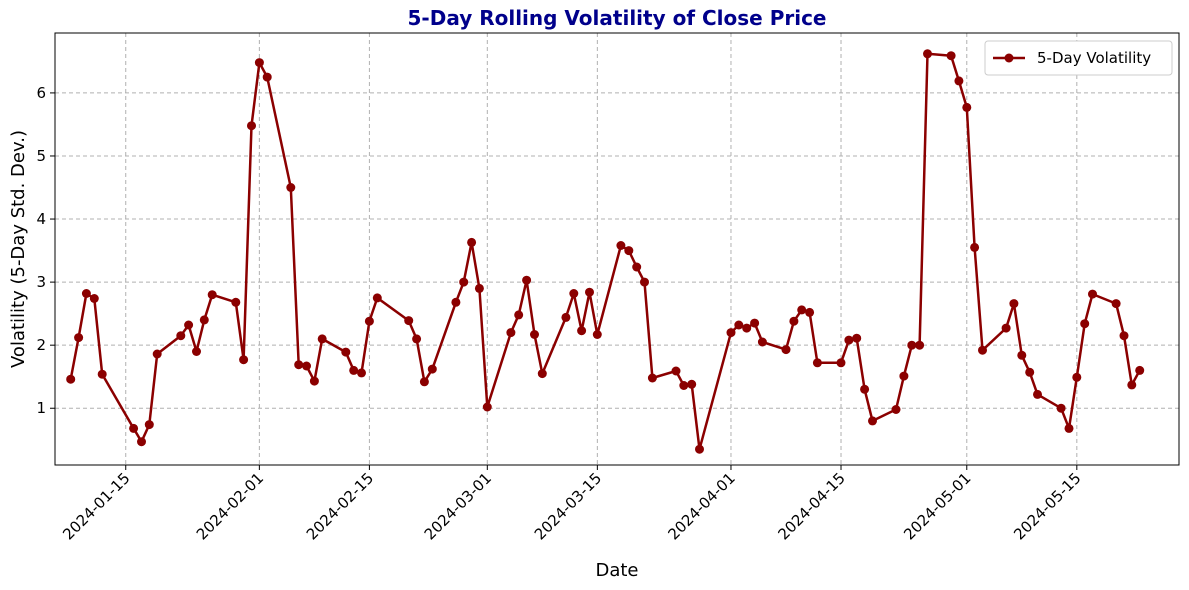 This screenshot has height=590, width=1189. Describe the element at coordinates (1009, 58) in the screenshot. I see `legend-marker` at that location.